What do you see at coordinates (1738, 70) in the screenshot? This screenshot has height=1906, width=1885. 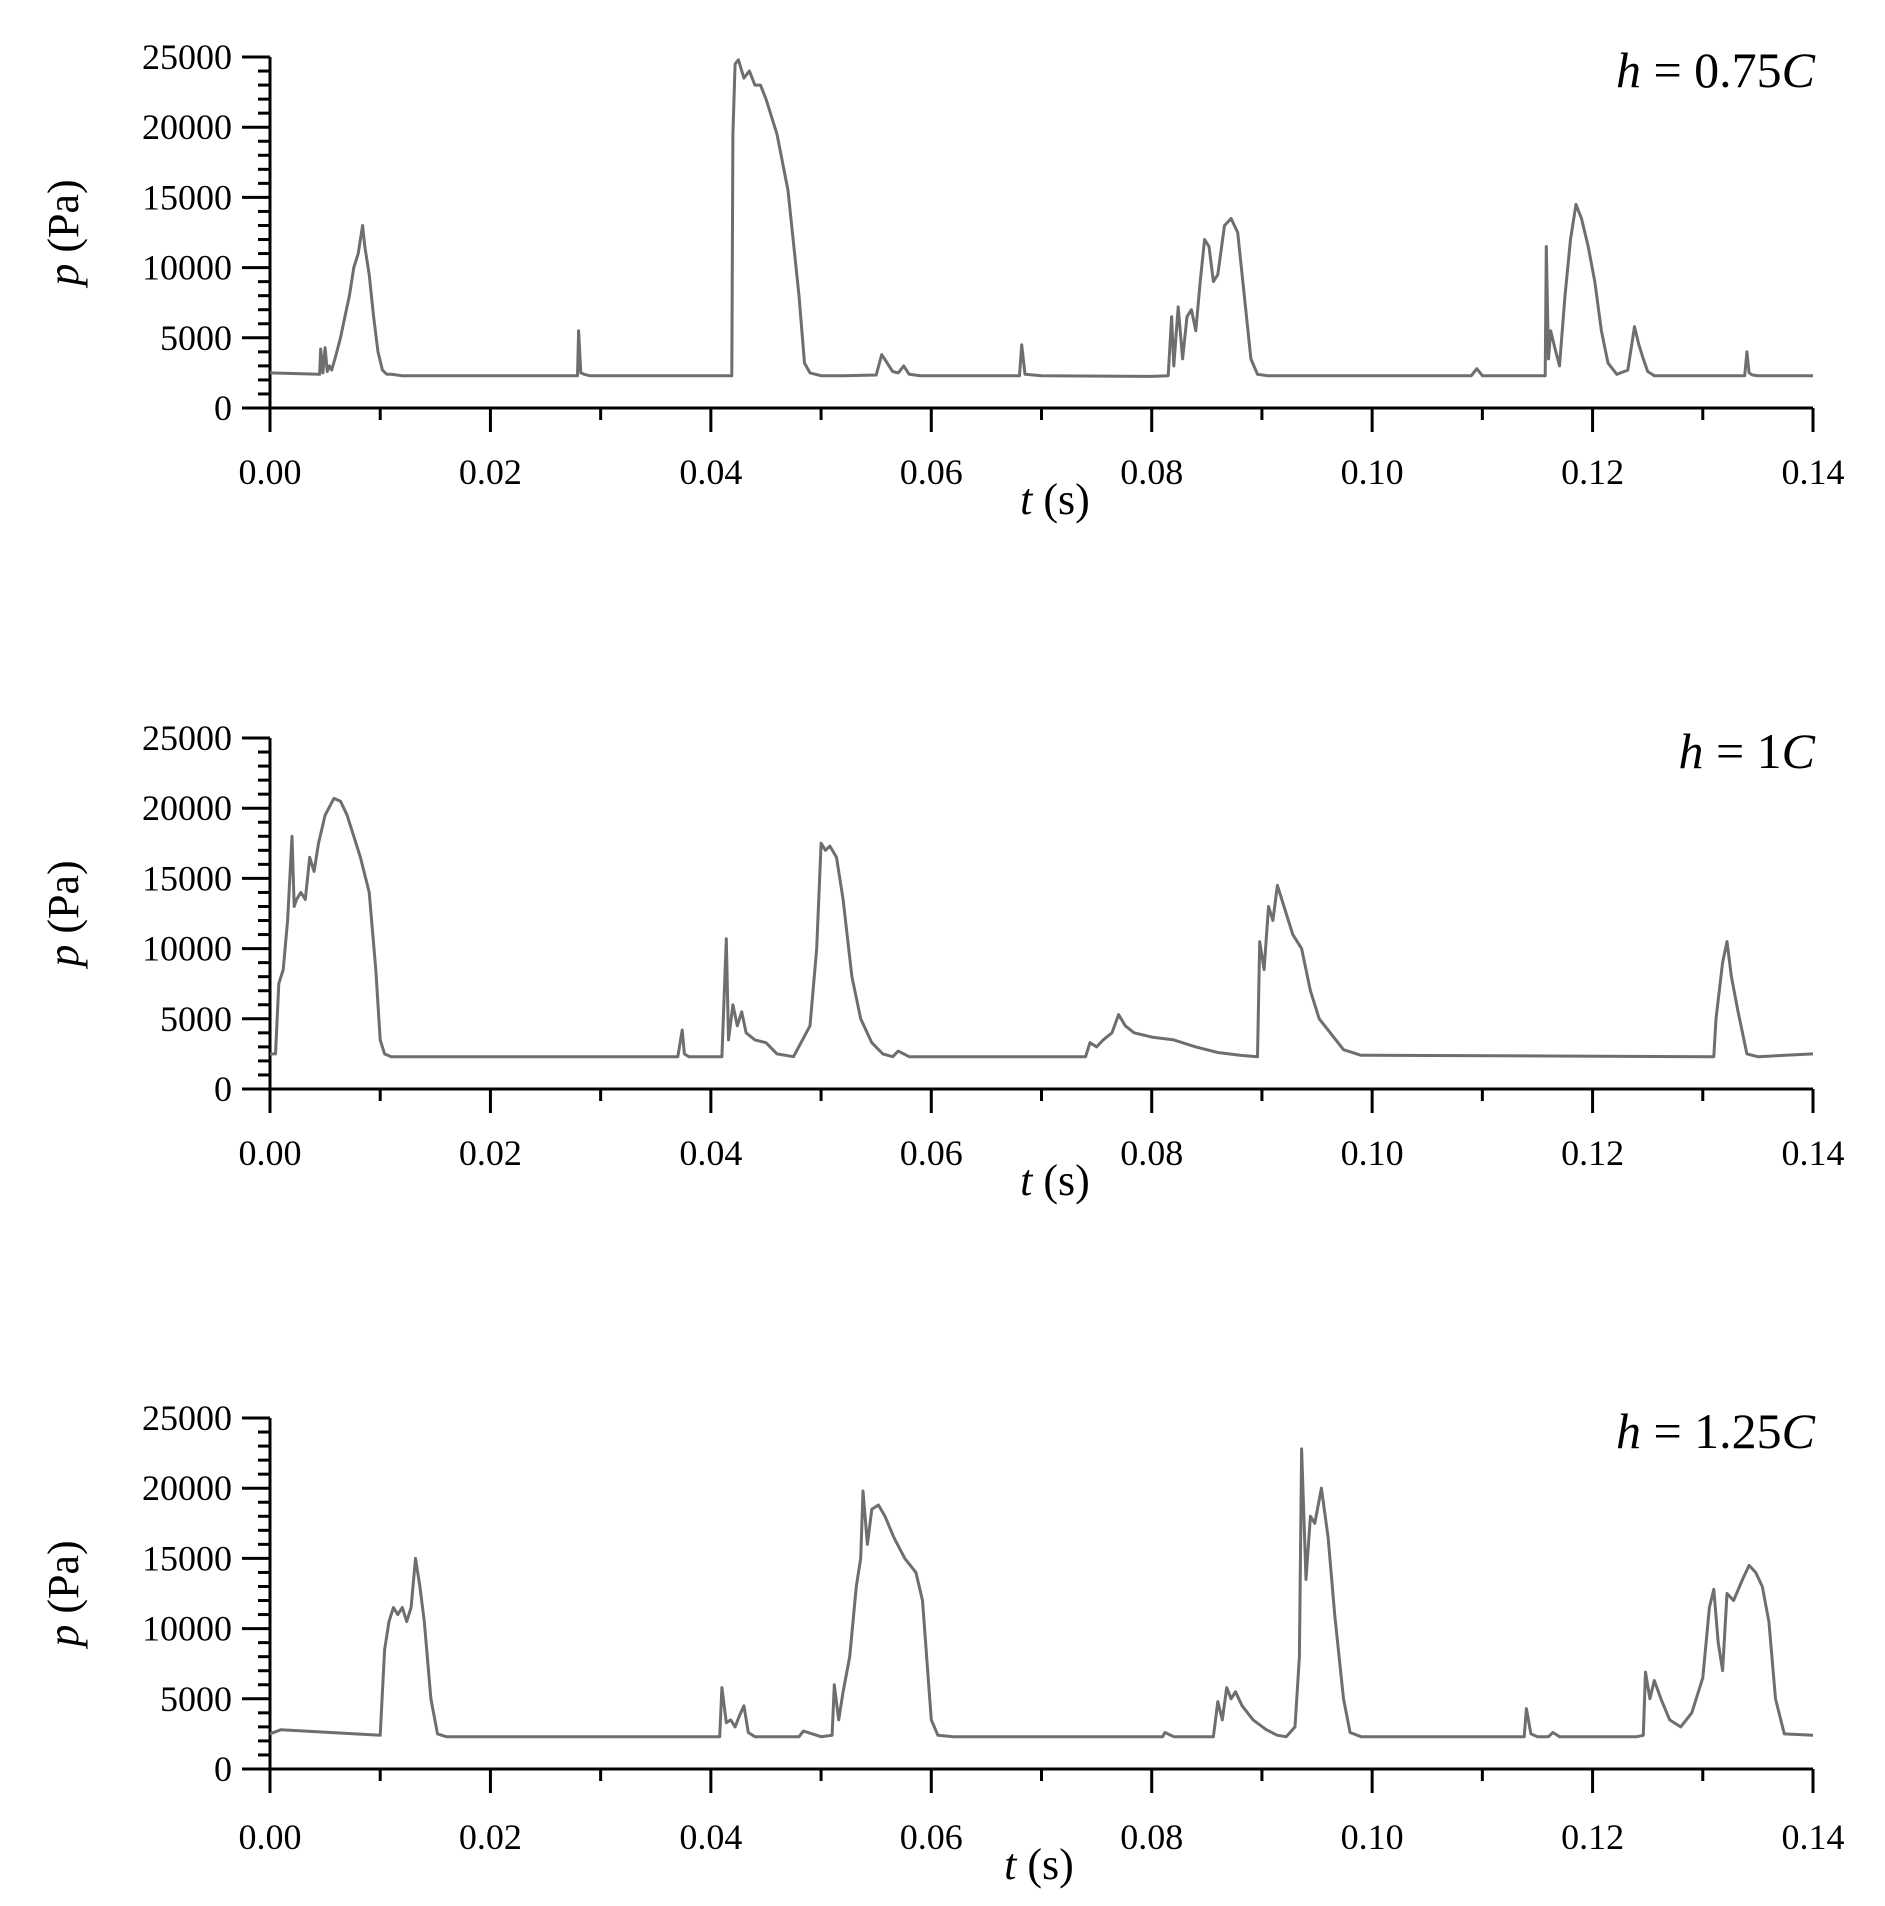 I see `annotation-value: 0.75` at bounding box center [1738, 70].